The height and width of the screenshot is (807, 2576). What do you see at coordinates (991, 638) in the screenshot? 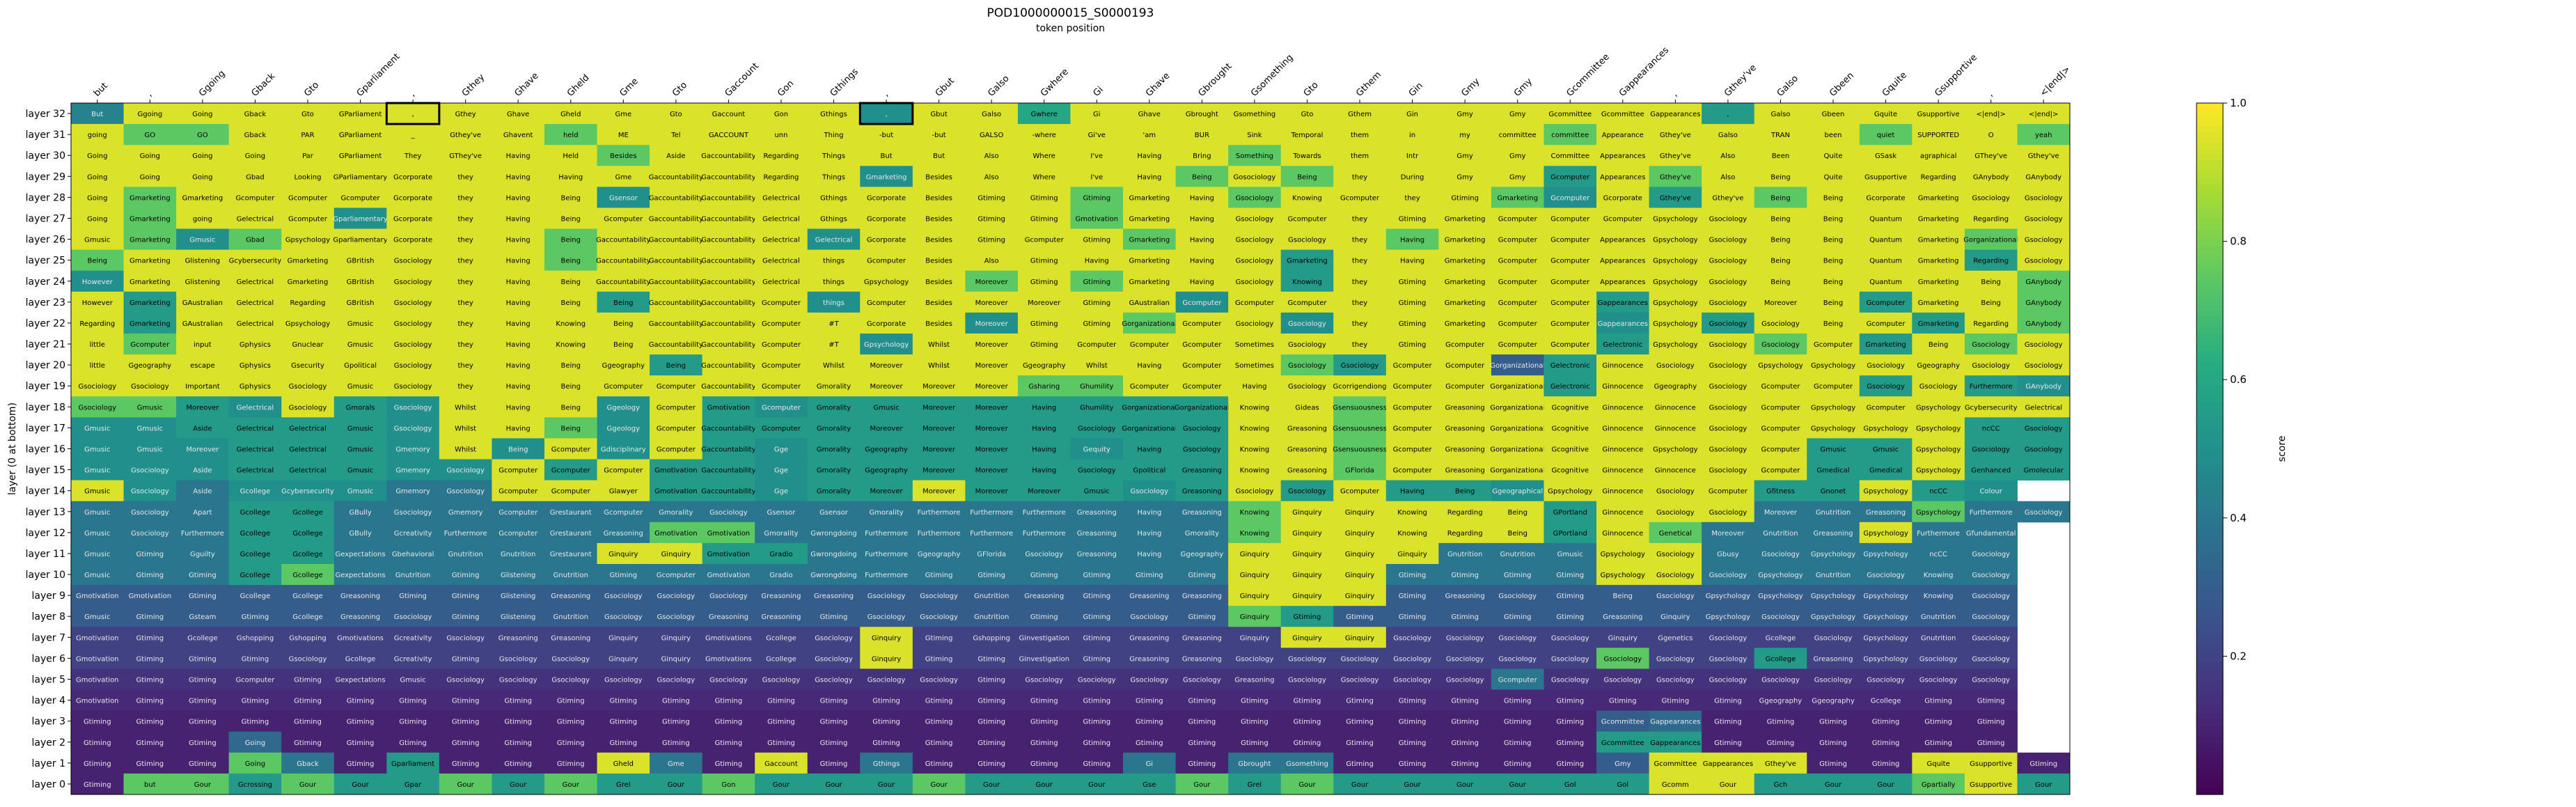
I see `cell-label: Gshopping` at bounding box center [991, 638].